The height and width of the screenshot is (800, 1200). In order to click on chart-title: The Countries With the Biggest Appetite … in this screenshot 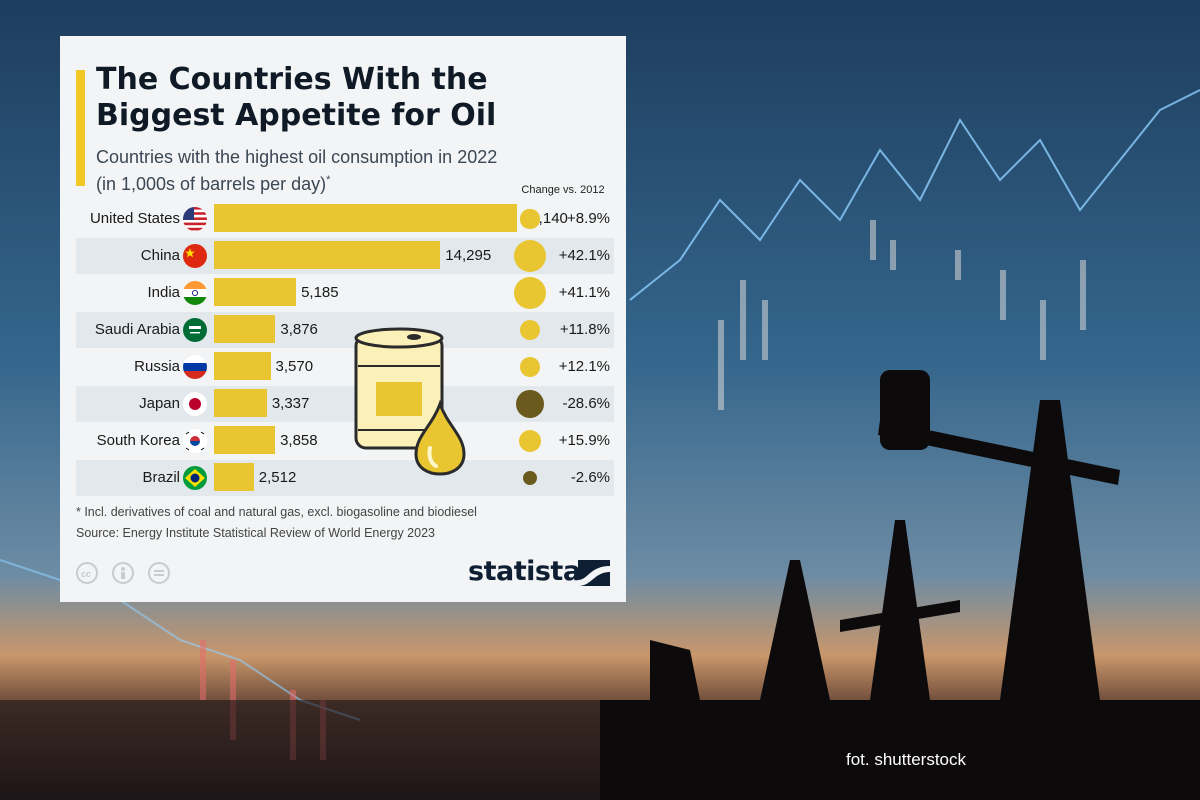, I will do `click(296, 97)`.